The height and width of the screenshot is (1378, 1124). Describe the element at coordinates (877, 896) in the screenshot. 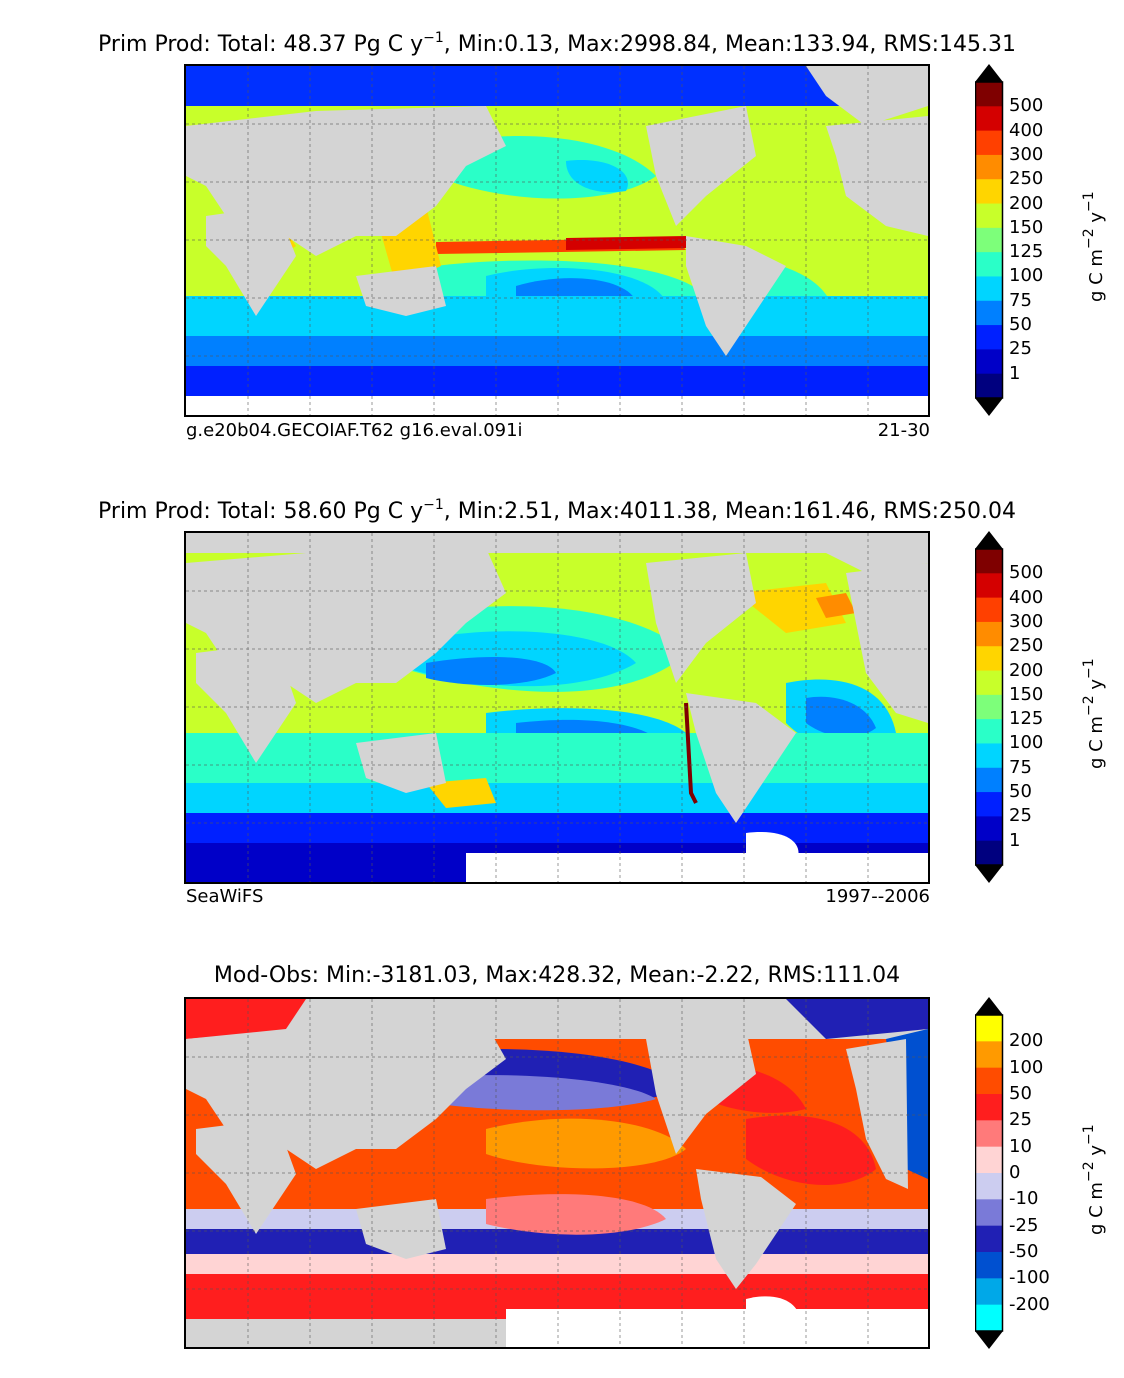

I see `panel2-right-label: 1997--2006` at that location.